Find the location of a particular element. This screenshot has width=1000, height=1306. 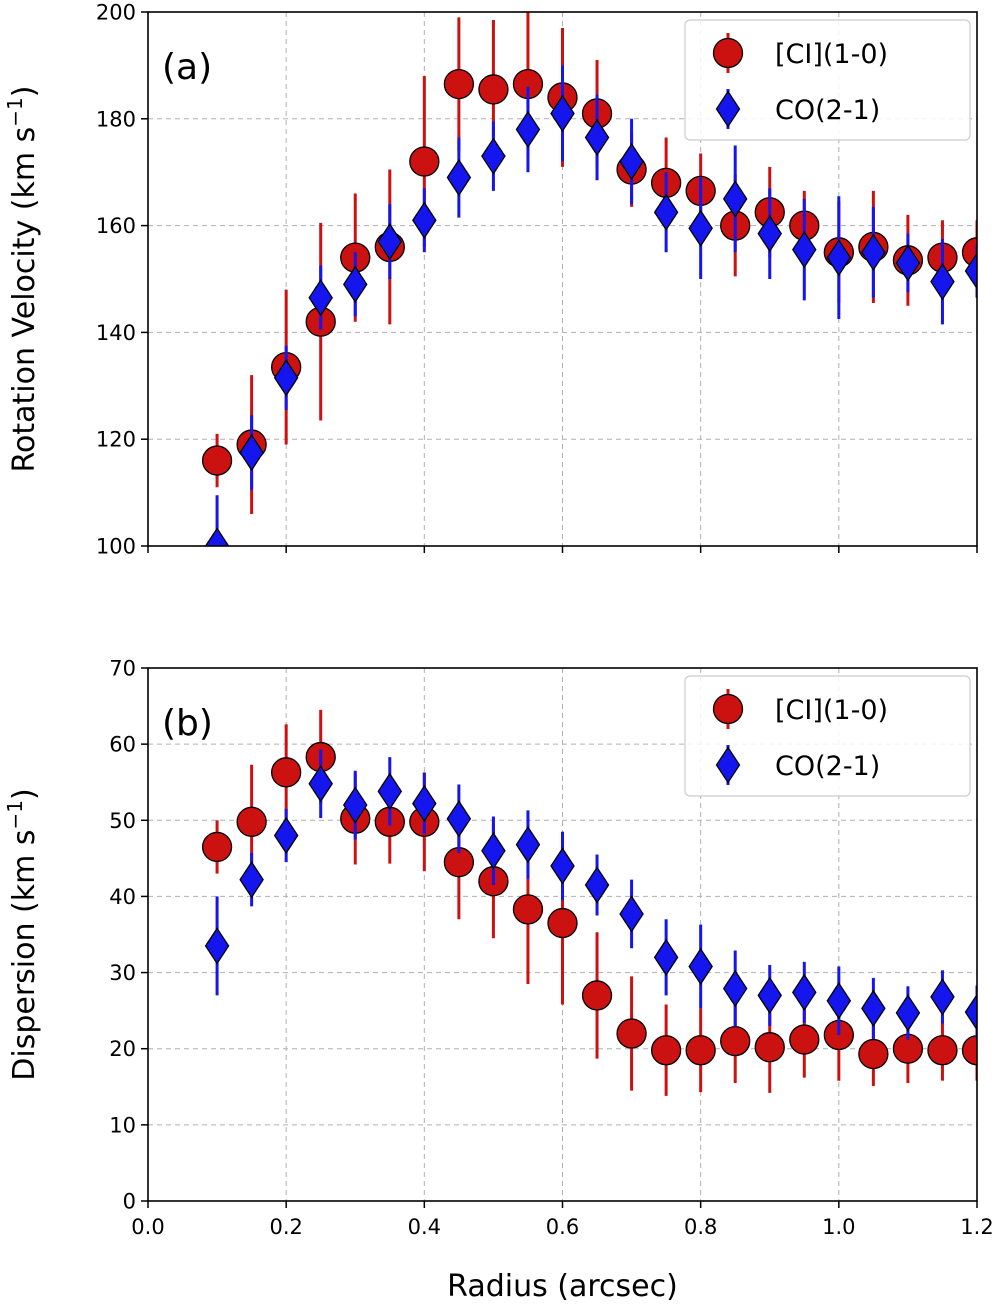

panel-a-label: (a) is located at coordinates (187, 67).